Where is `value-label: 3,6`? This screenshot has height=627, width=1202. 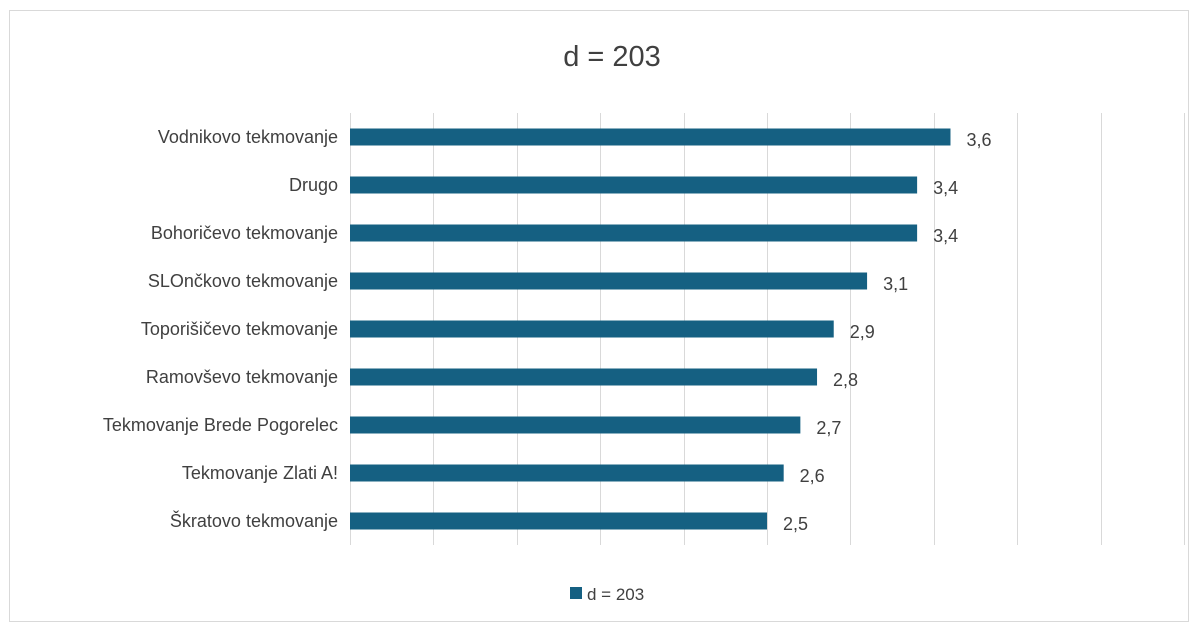 value-label: 3,6 is located at coordinates (978, 140).